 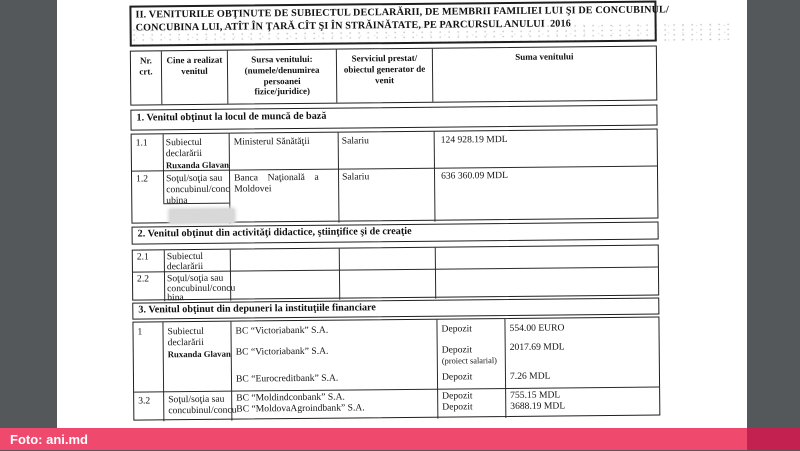 I want to click on col-header-sum: Suma venitului, so click(x=544, y=56).